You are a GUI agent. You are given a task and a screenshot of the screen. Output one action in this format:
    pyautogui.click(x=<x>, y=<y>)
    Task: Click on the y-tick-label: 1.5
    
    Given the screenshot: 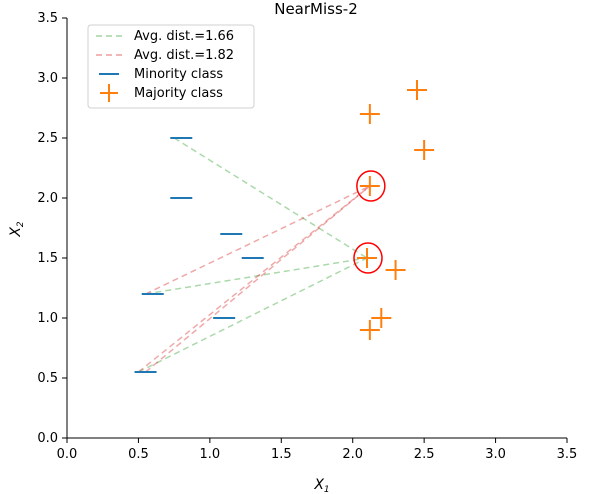 What is the action you would take?
    pyautogui.click(x=47, y=258)
    